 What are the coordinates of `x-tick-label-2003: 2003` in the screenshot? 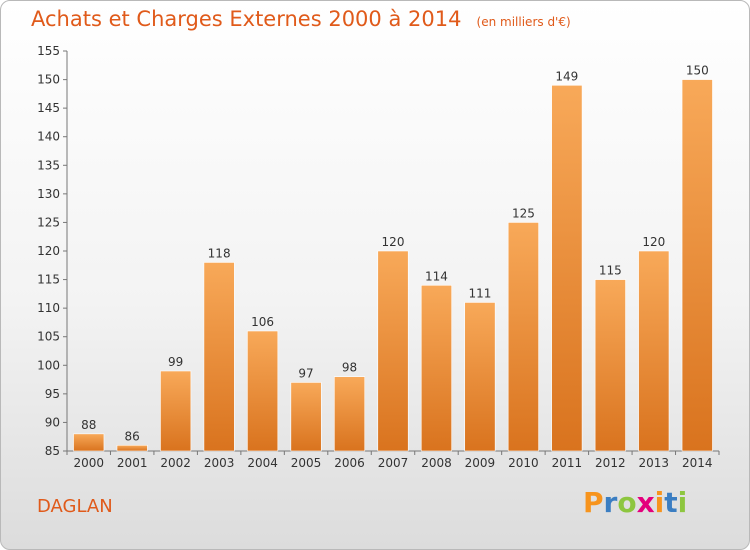 It's located at (219, 463).